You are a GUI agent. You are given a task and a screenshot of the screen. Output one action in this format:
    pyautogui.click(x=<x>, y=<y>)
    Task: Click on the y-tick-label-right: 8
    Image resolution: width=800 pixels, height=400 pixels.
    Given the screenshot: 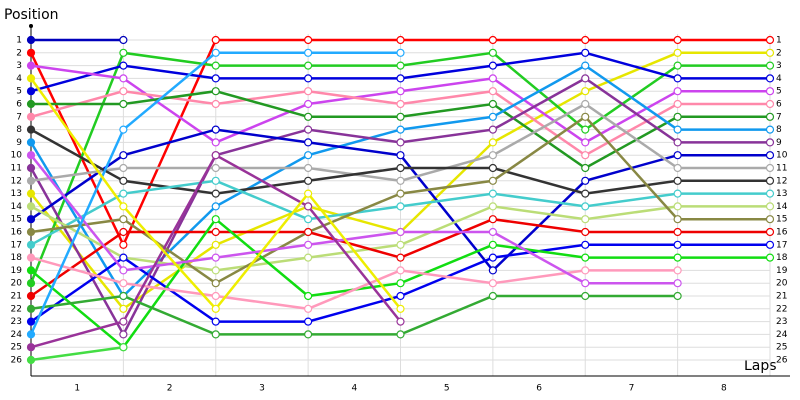 What is the action you would take?
    pyautogui.click(x=779, y=130)
    